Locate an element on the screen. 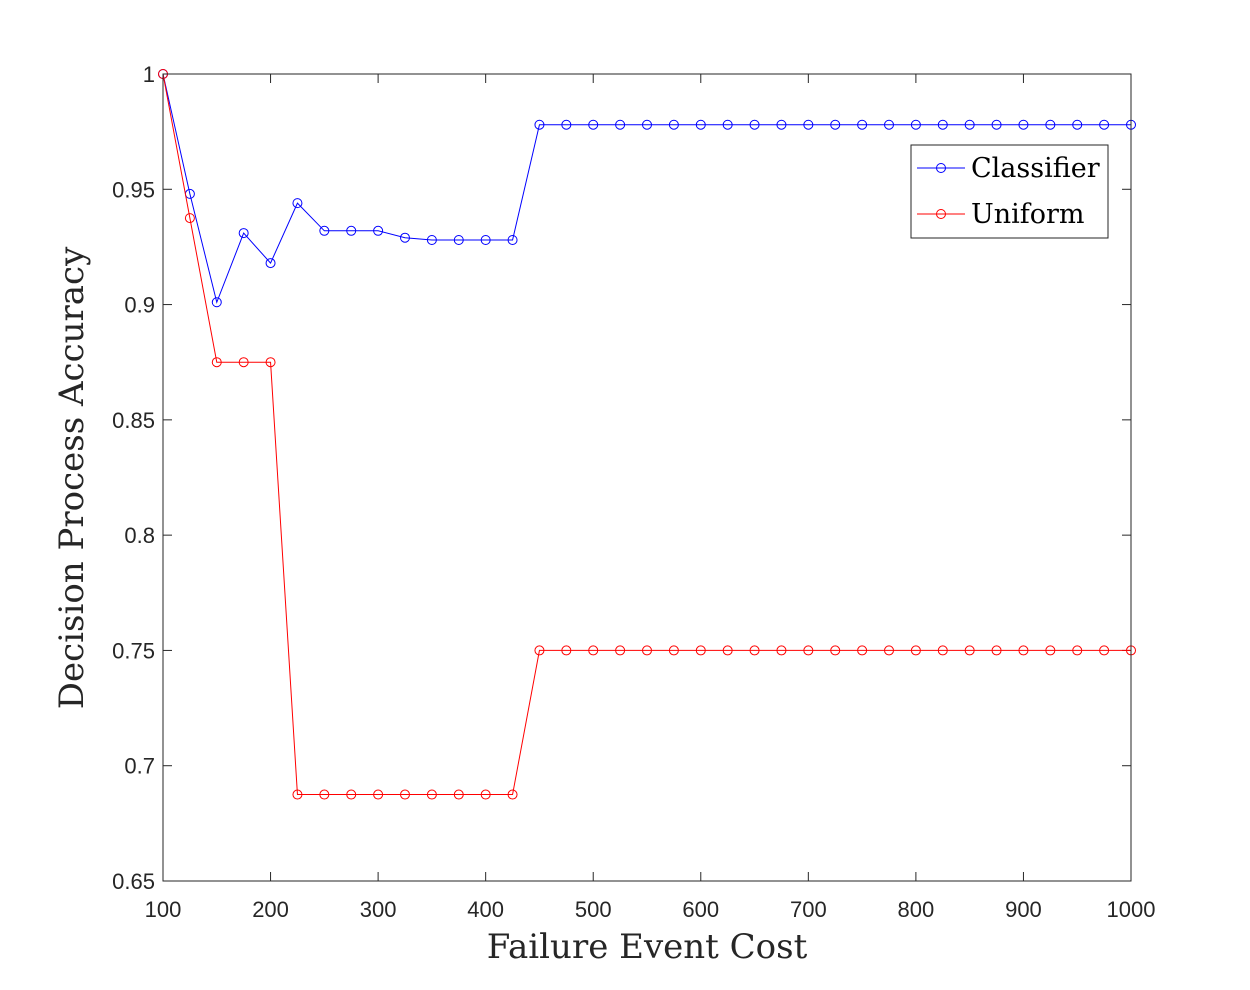 The height and width of the screenshot is (990, 1250). x-tick-label: 300 is located at coordinates (378, 909).